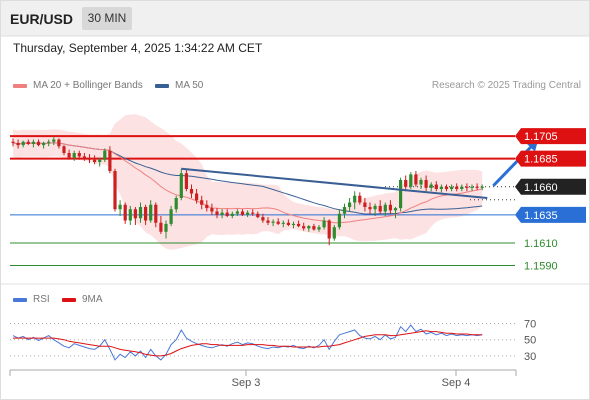 This screenshot has width=590, height=400. Describe the element at coordinates (541, 137) in the screenshot. I see `level-label-1-1705: 1.1705` at that location.